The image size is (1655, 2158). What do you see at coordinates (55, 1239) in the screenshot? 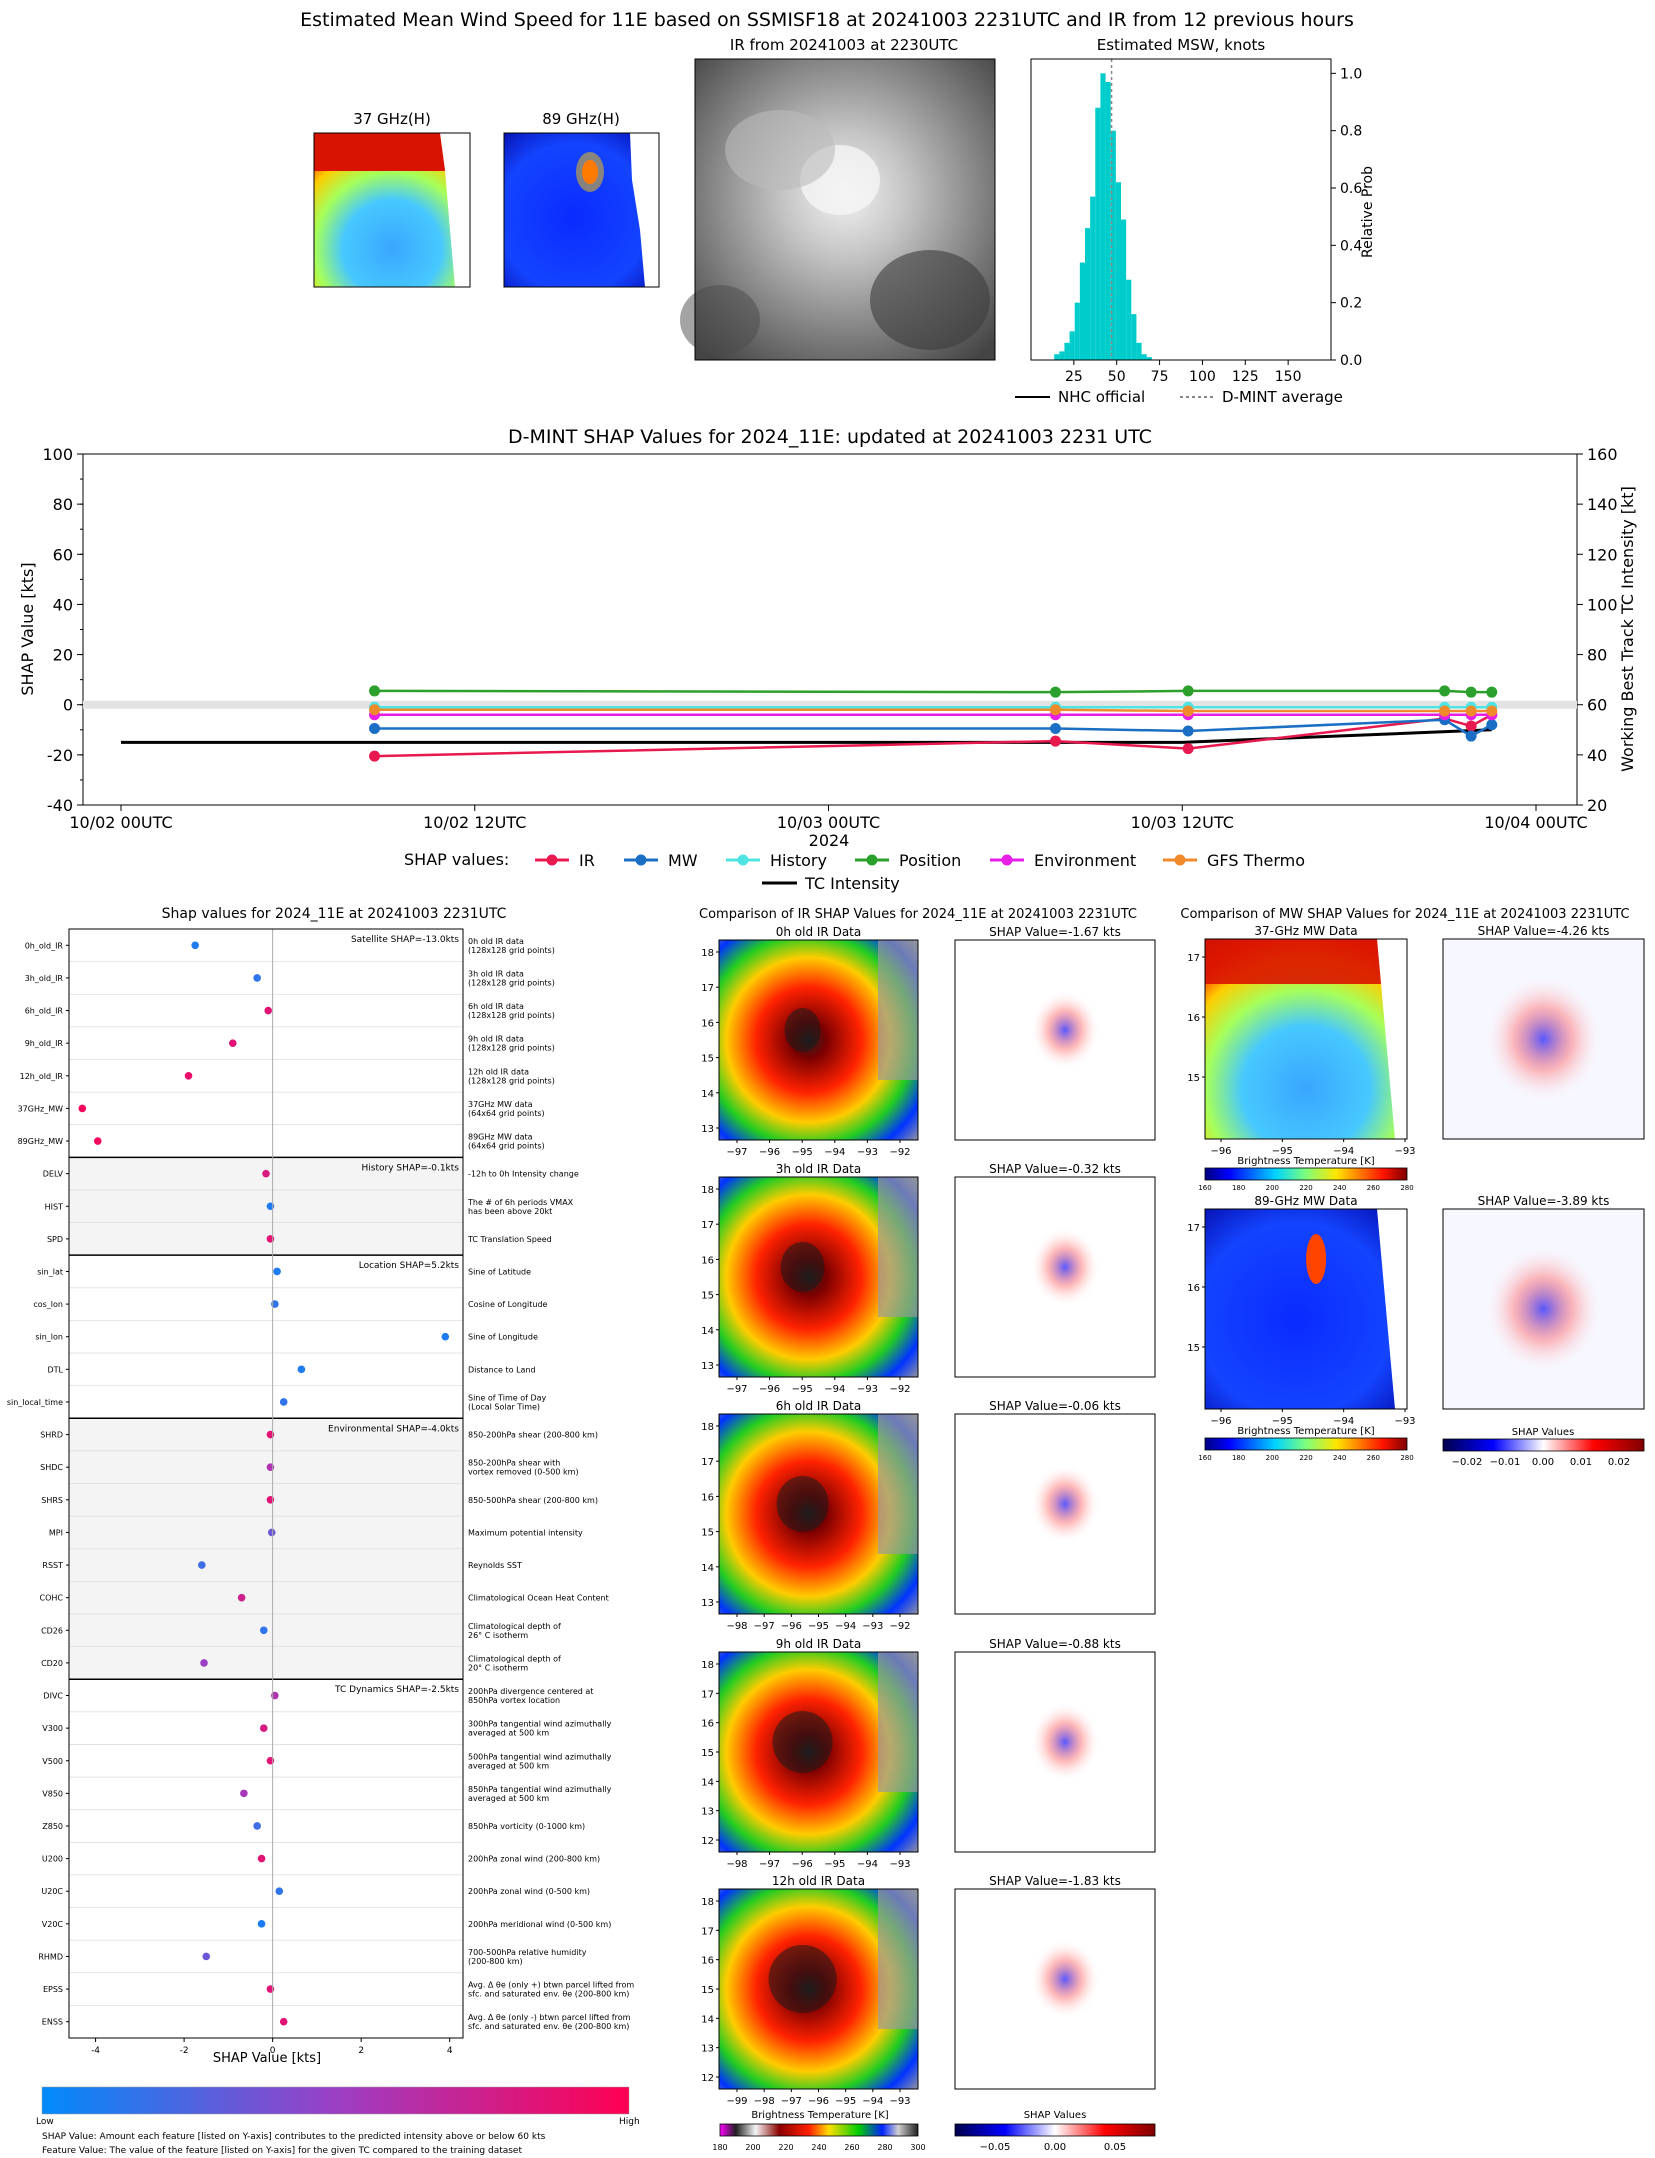
I see `feature-name: SPD` at bounding box center [55, 1239].